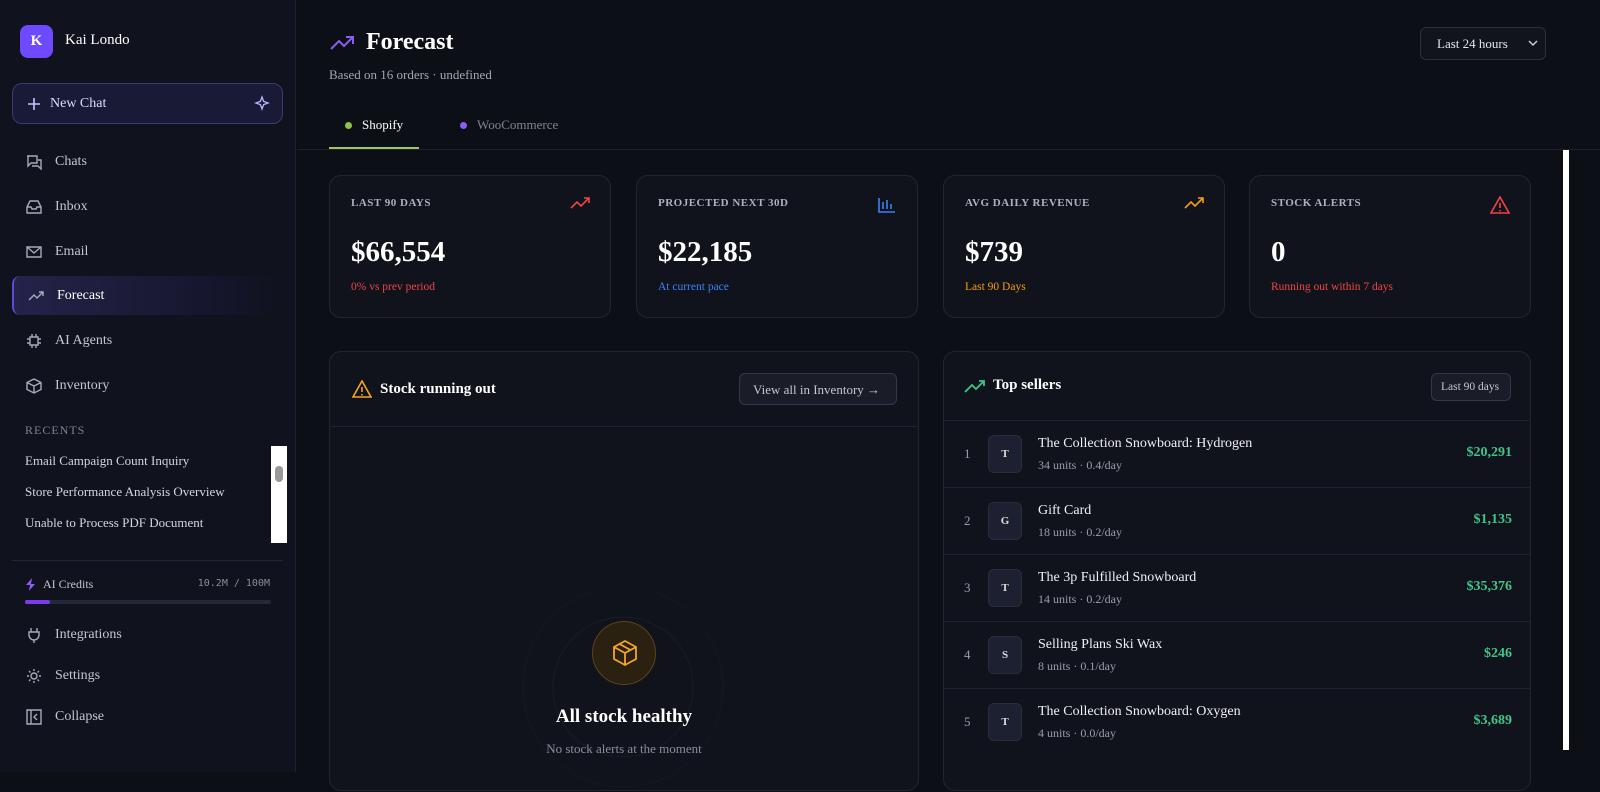 This screenshot has width=1600, height=792. Describe the element at coordinates (147, 206) in the screenshot. I see `nav-item: Inbox` at that location.